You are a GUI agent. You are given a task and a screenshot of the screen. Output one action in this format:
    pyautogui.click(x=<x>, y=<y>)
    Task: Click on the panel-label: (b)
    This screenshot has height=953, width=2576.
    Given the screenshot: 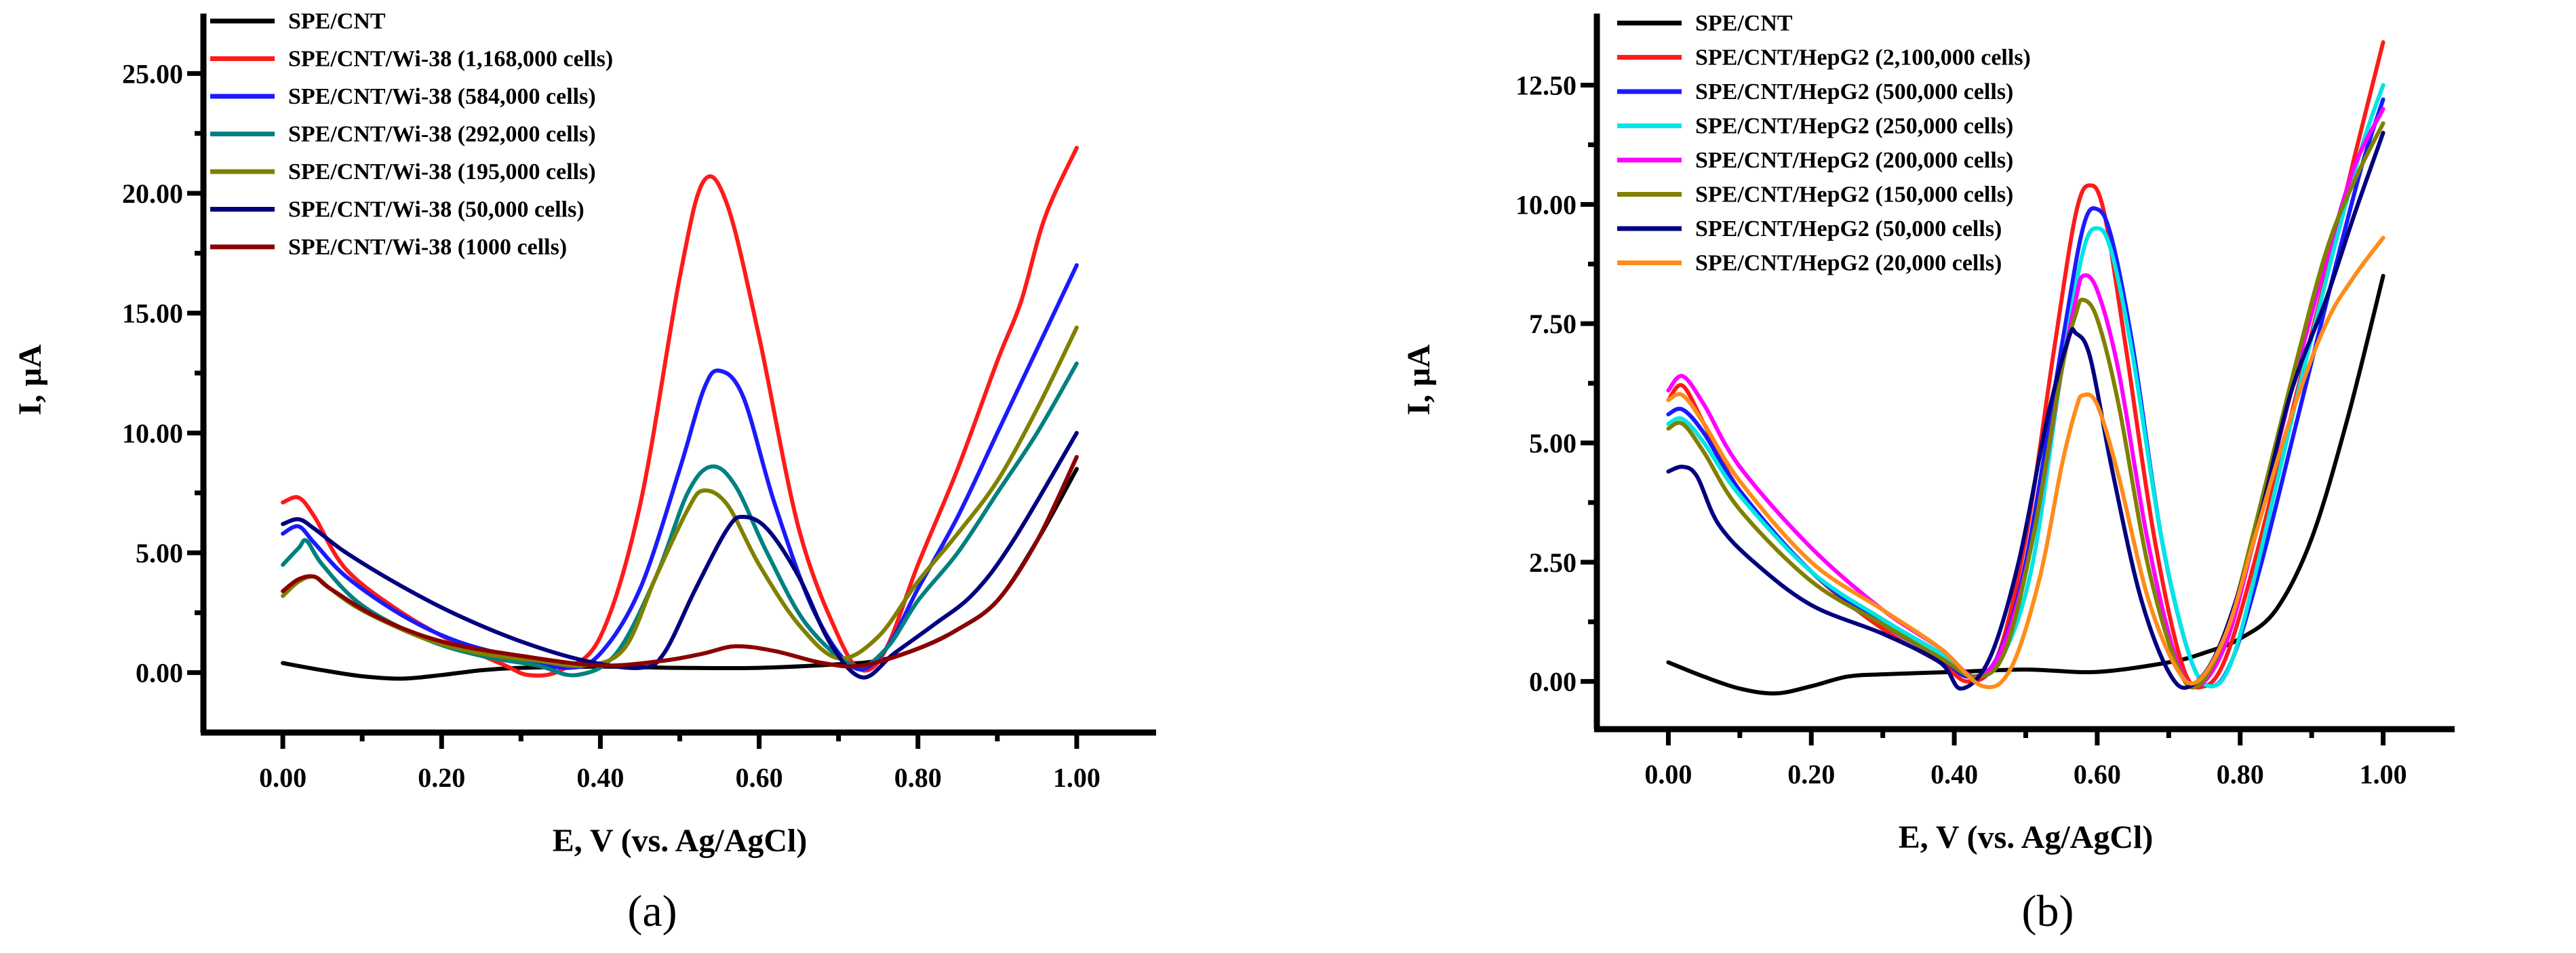 What is the action you would take?
    pyautogui.click(x=2048, y=911)
    